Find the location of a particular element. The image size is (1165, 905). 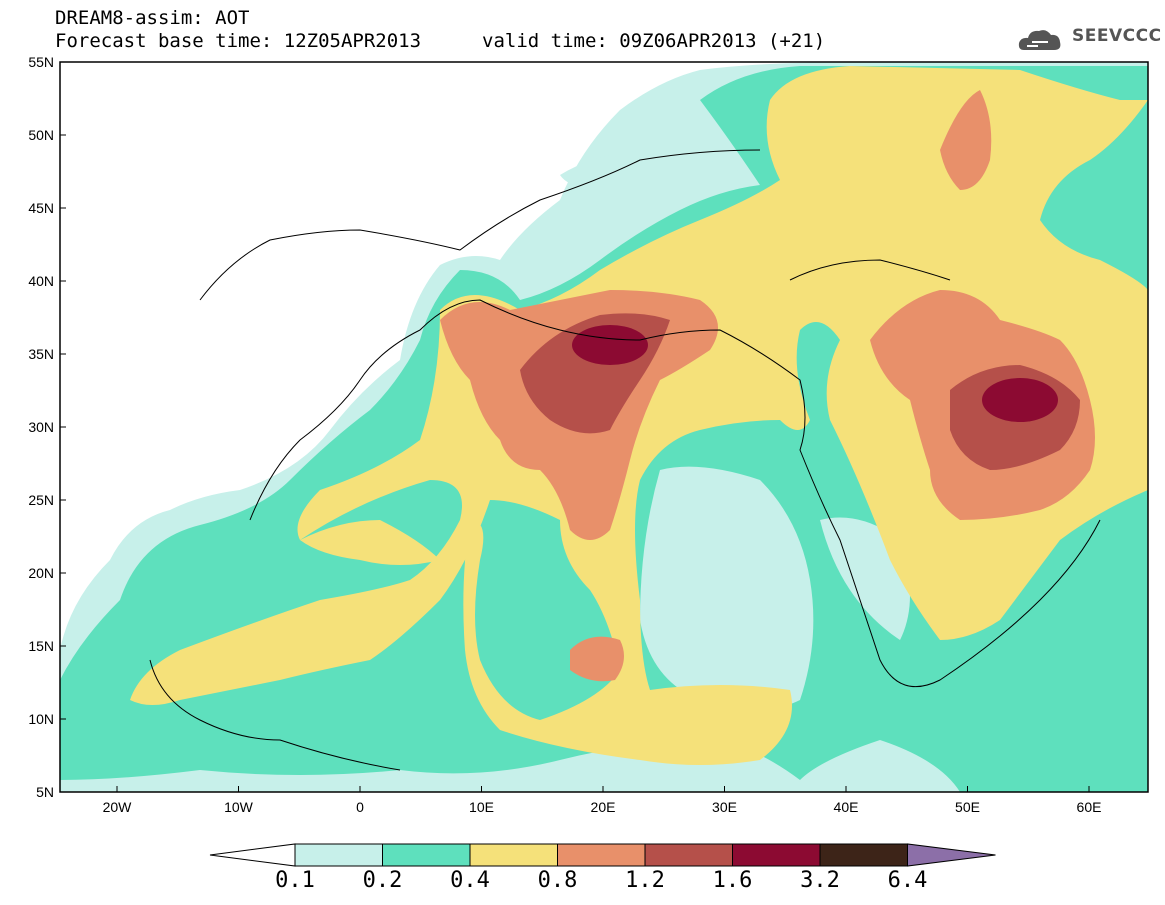

colorbar-label: 1.2 is located at coordinates (645, 880).